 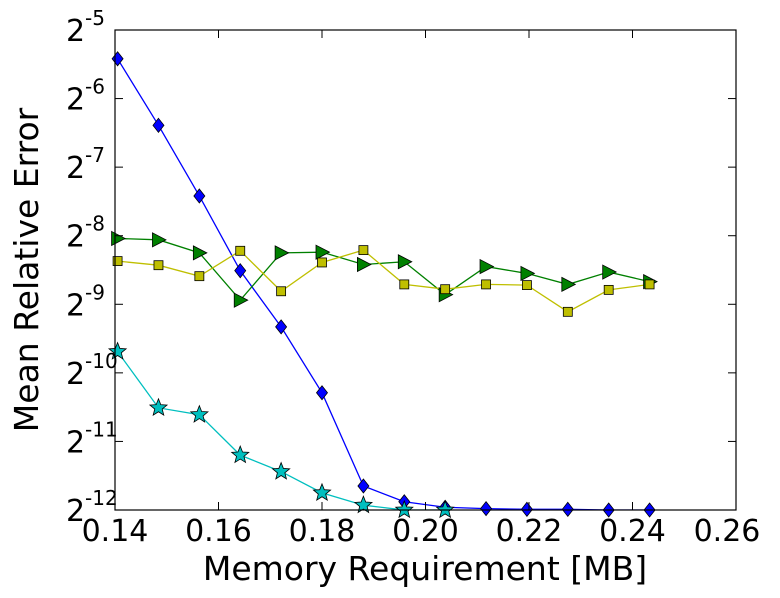 I want to click on y-tick-label: 2 -7, so click(x=85, y=164).